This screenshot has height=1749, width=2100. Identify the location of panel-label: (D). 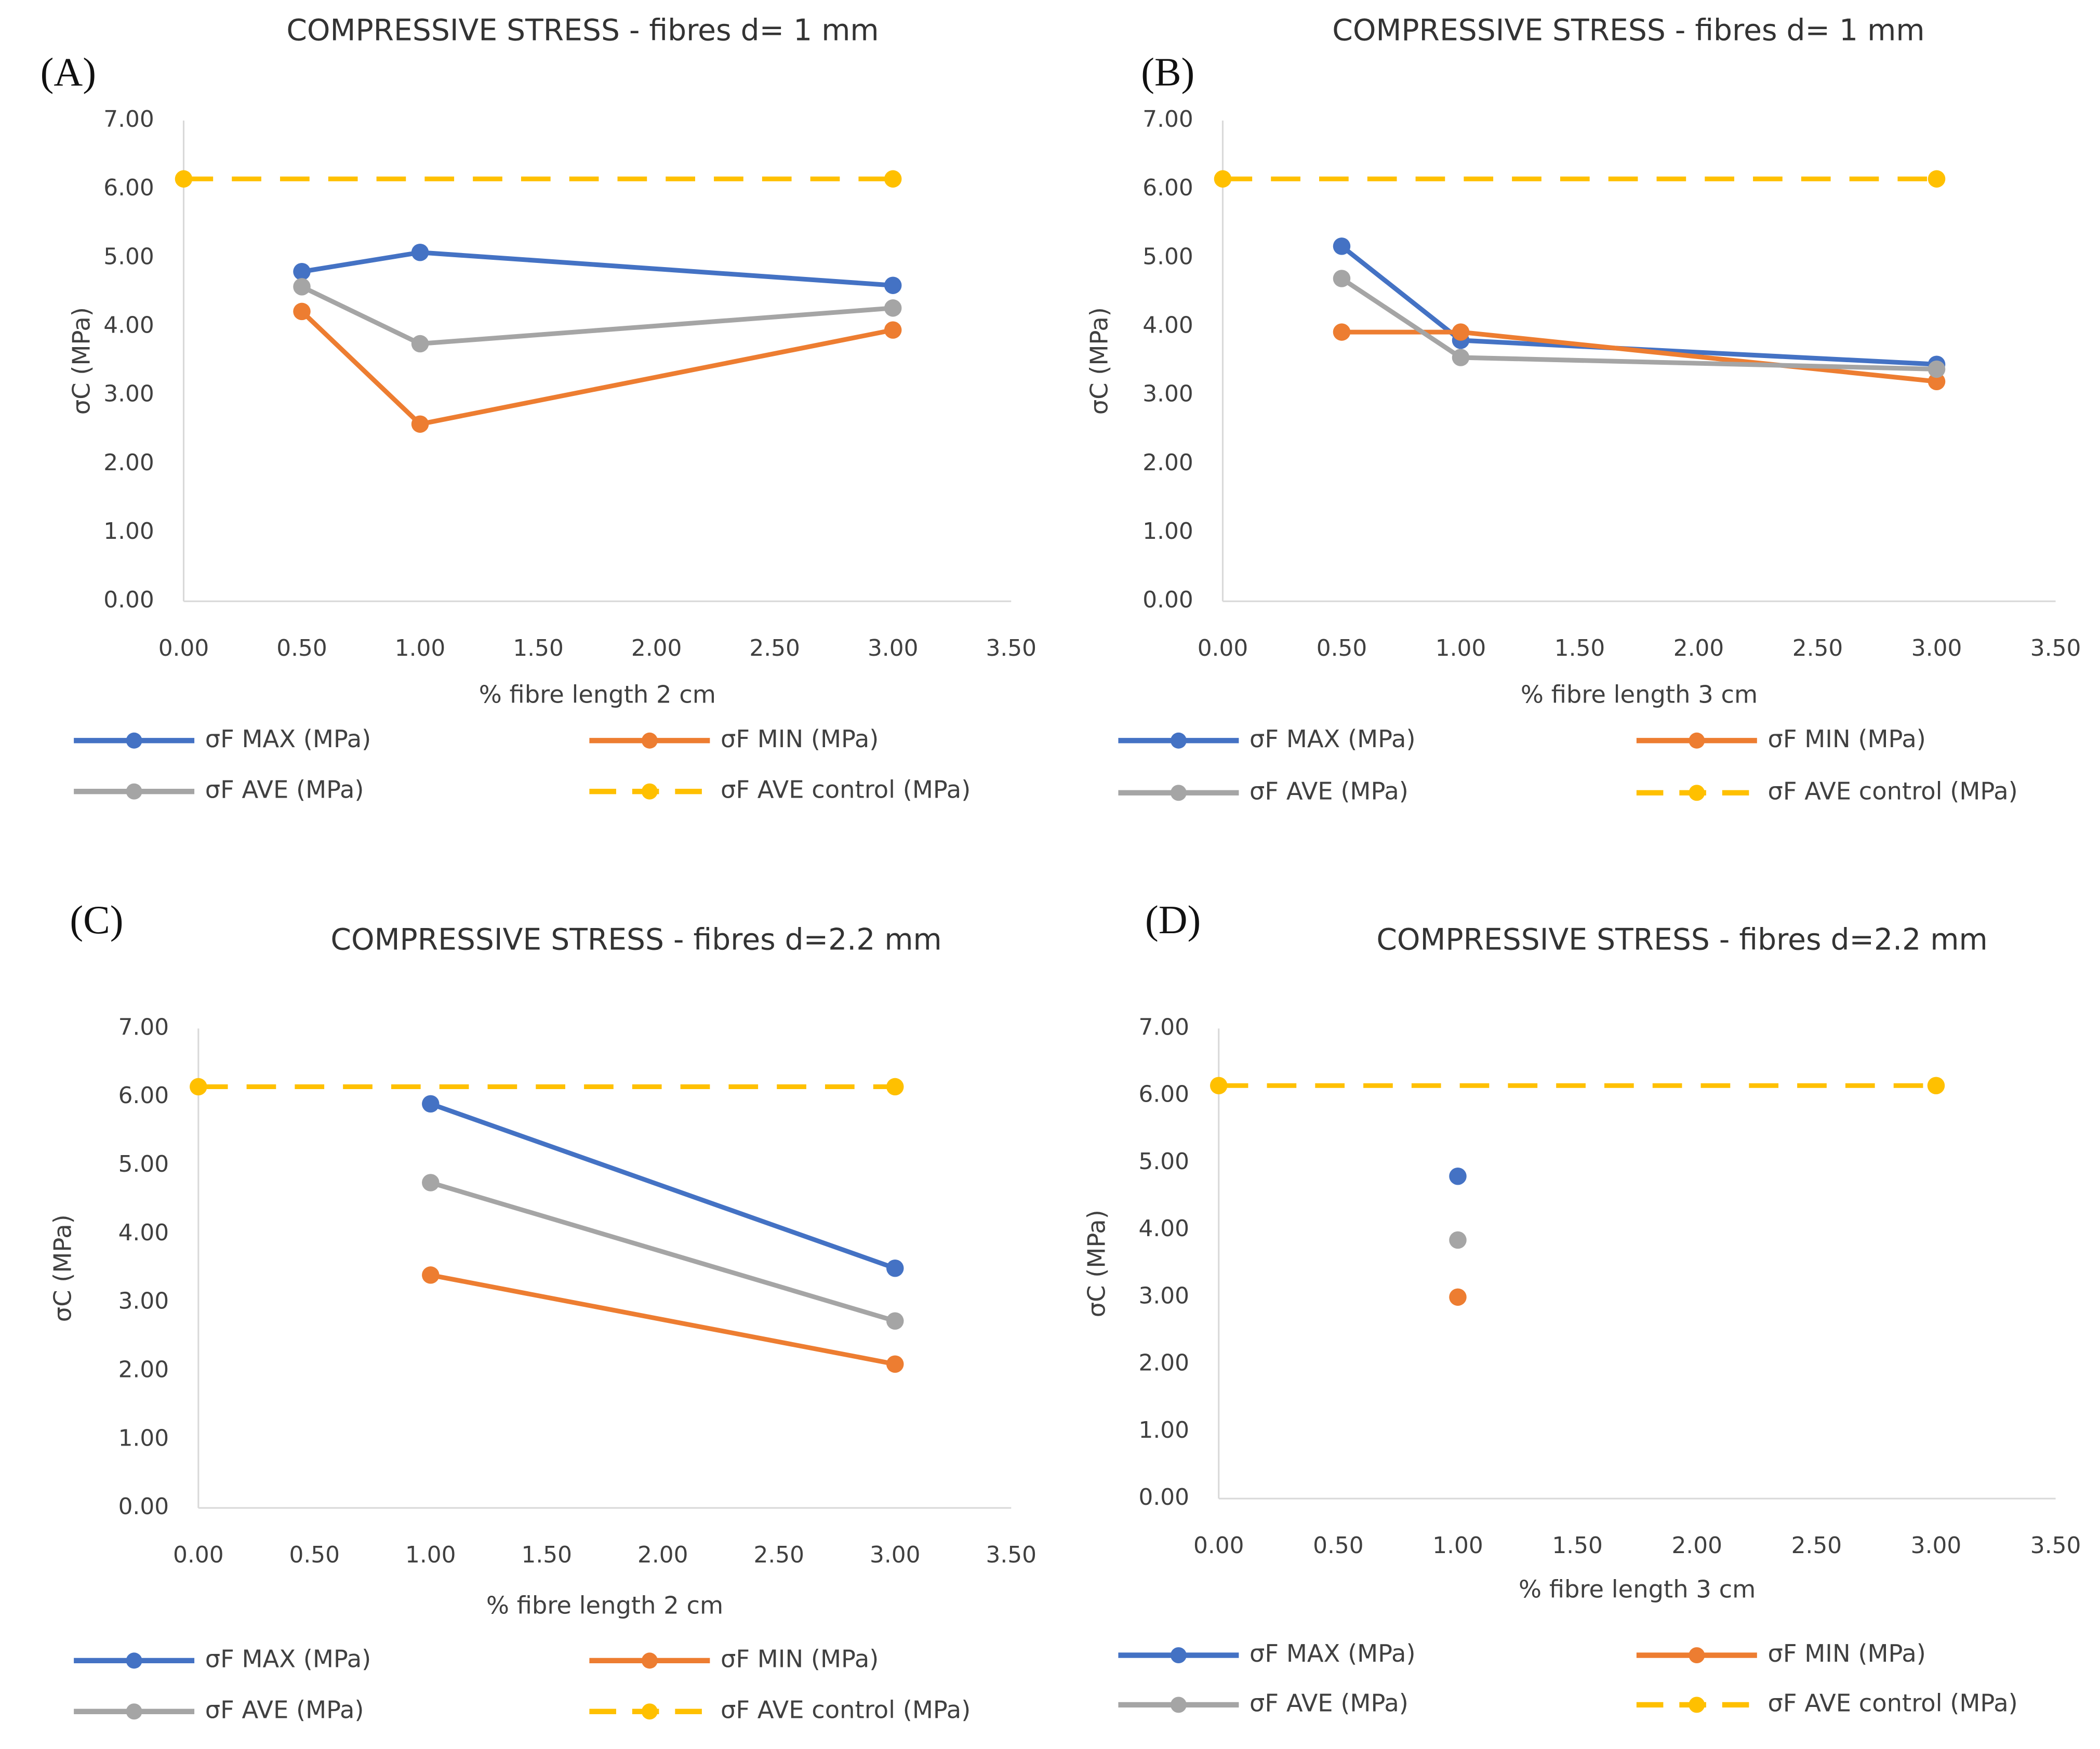
(1173, 920).